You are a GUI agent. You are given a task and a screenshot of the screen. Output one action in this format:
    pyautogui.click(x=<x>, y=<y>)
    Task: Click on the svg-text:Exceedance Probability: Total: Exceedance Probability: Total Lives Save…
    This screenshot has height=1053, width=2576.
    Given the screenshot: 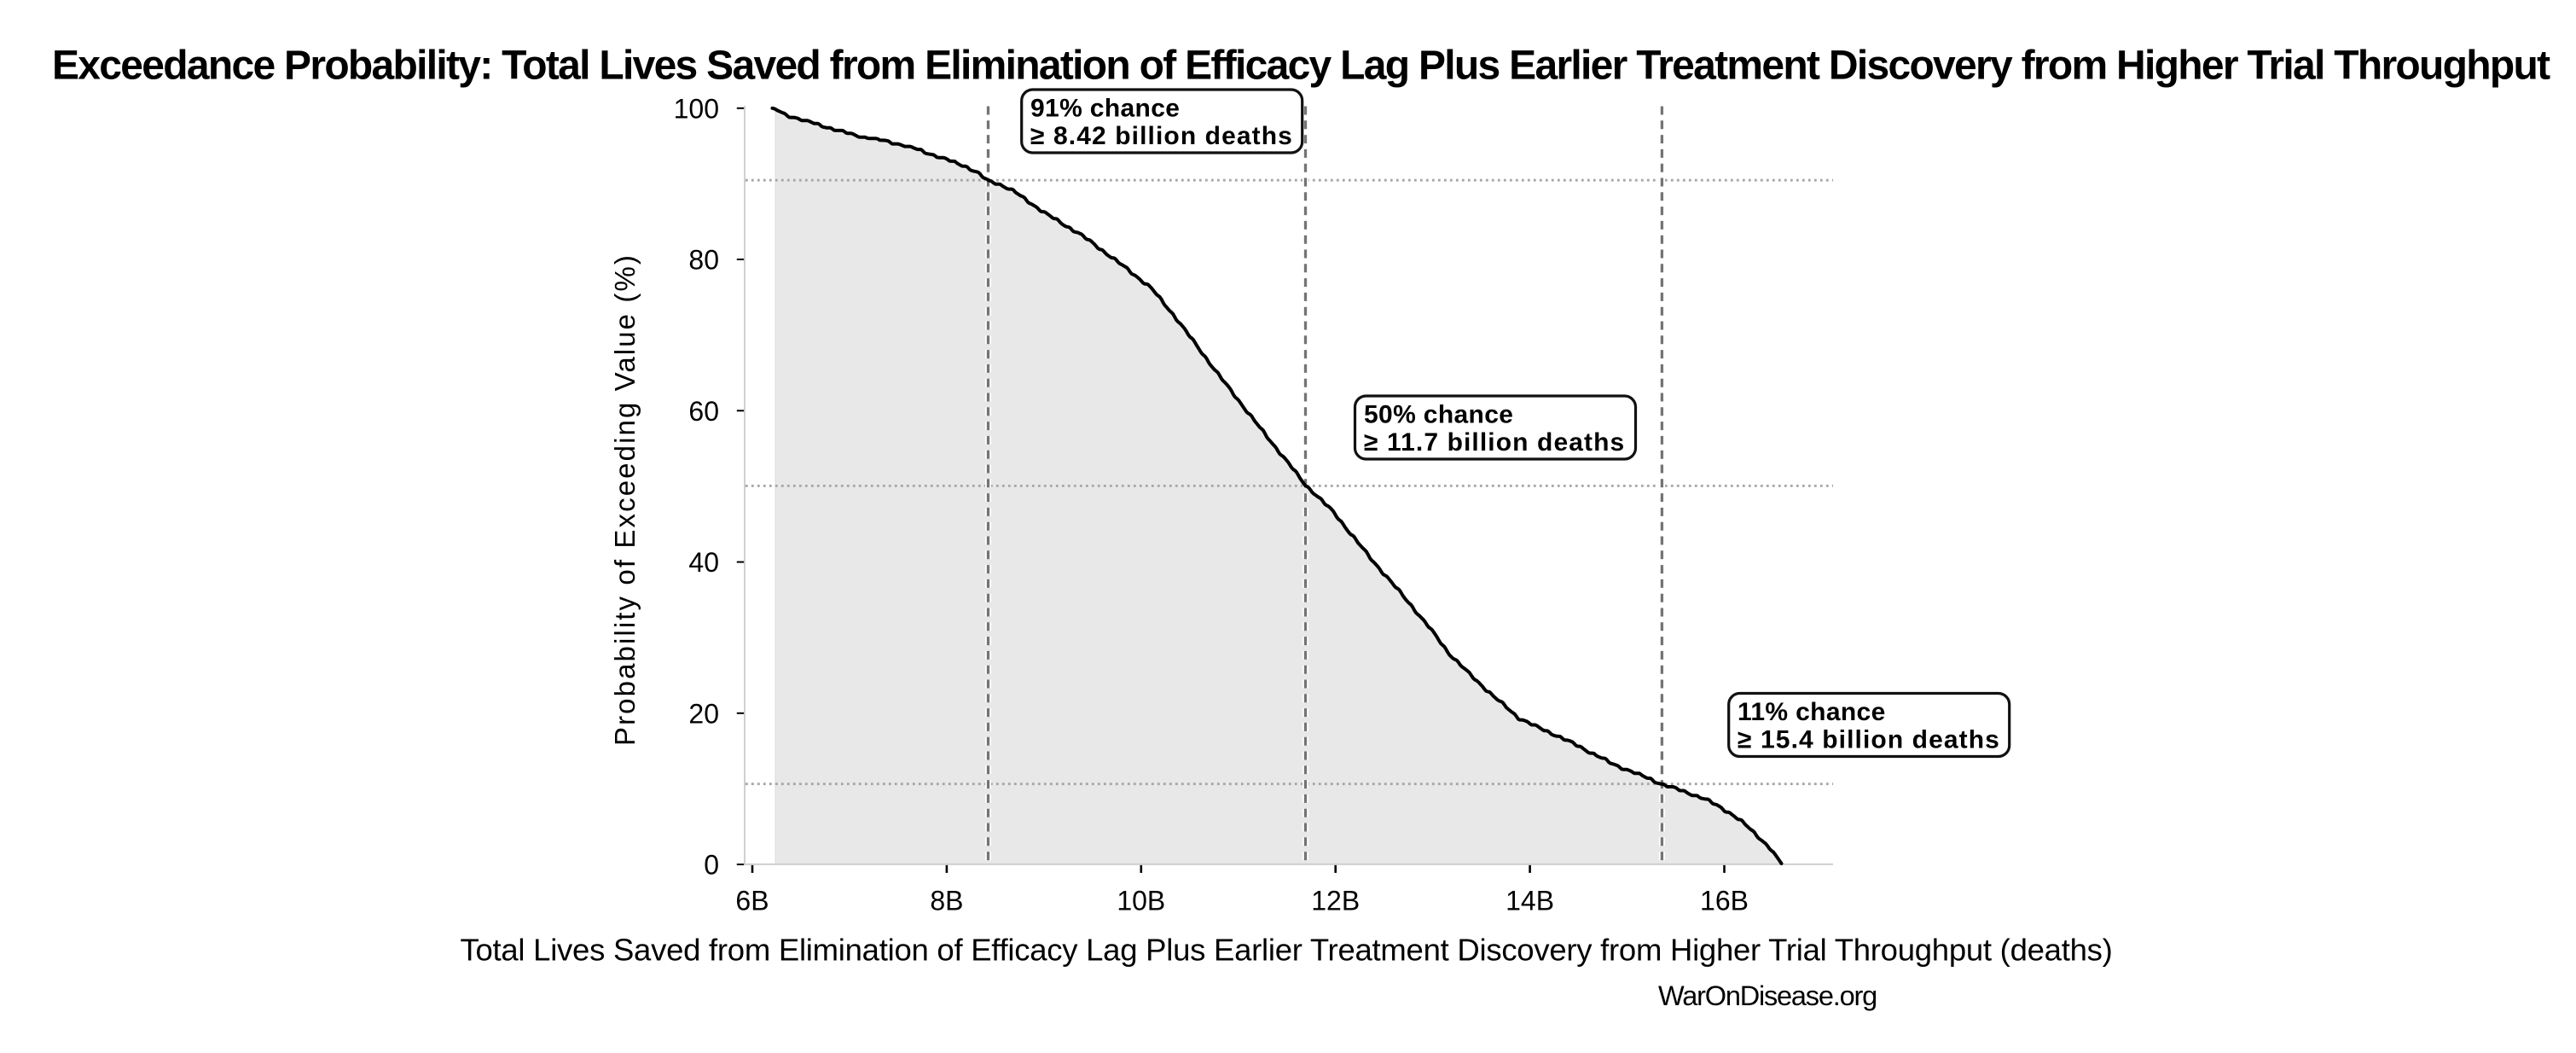 What is the action you would take?
    pyautogui.click(x=1301, y=67)
    